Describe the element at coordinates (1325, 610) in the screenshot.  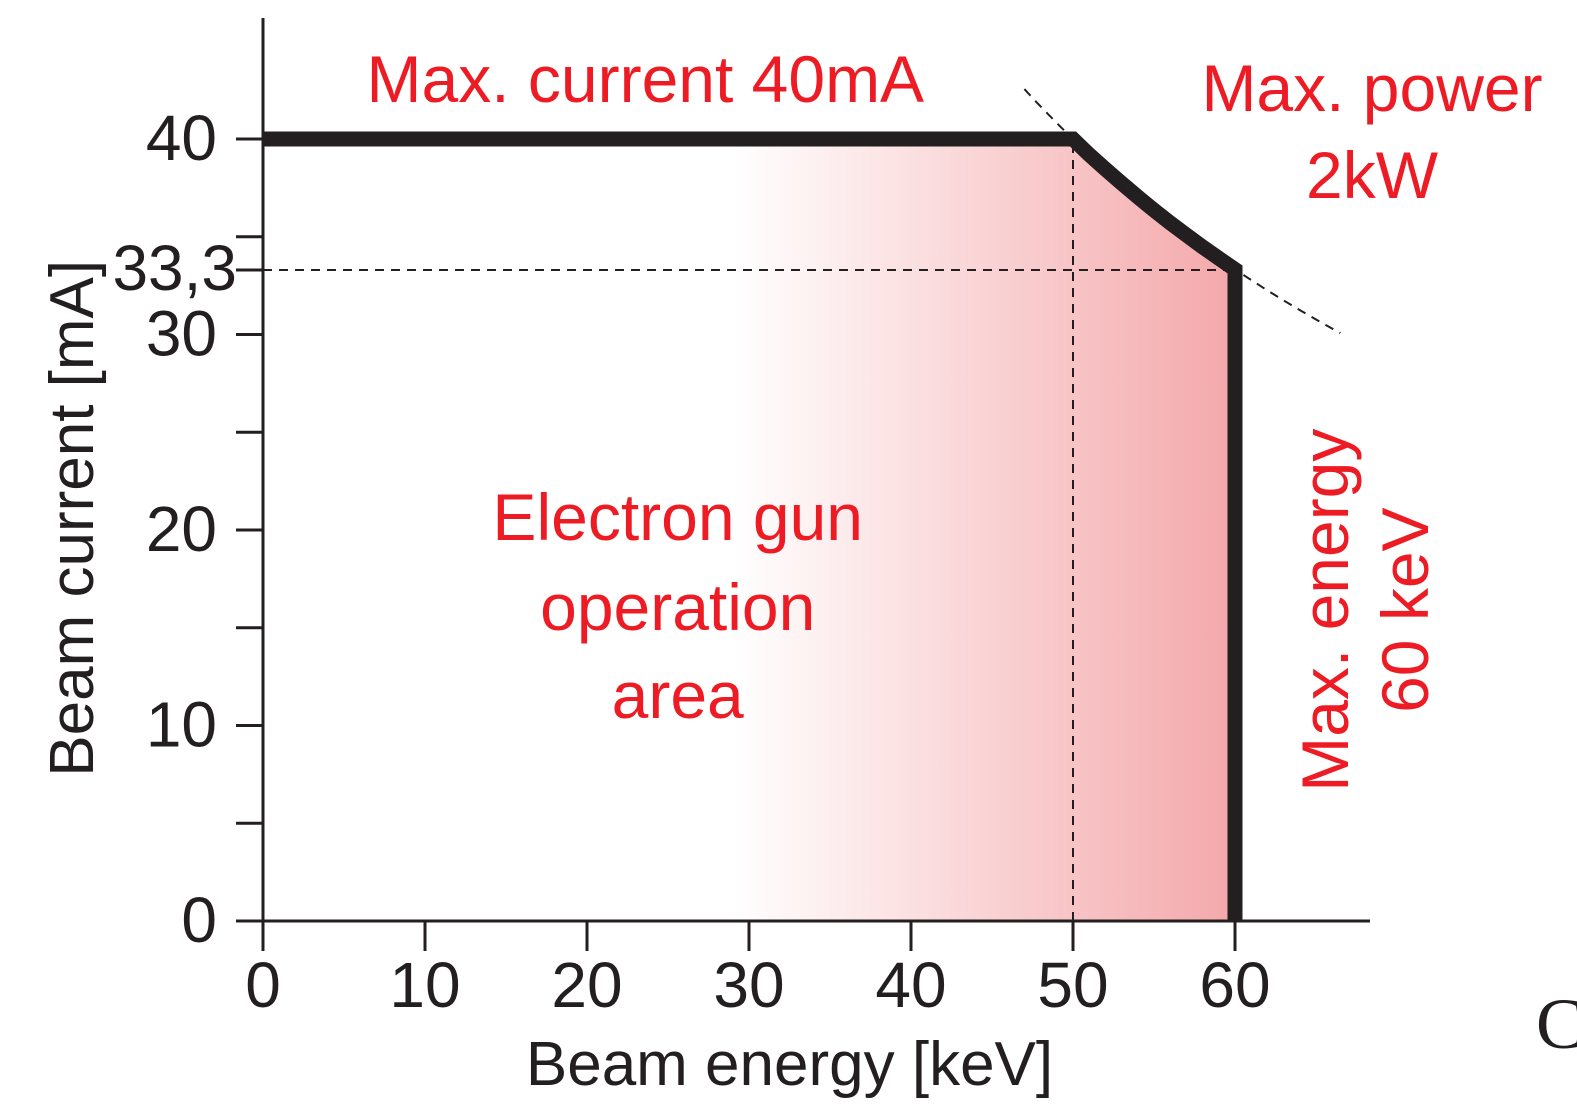
I see `max-energy-label: Max. energy` at that location.